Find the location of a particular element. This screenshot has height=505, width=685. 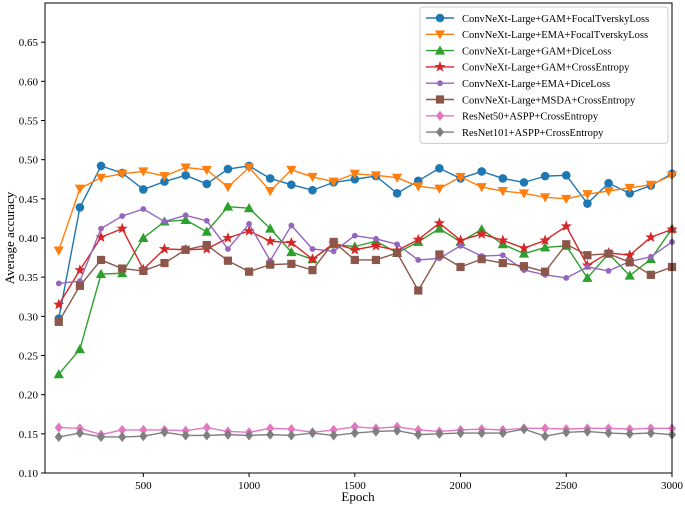

legend-label: ConvNeXt-Large+EMA+DiceLoss is located at coordinates (536, 84).